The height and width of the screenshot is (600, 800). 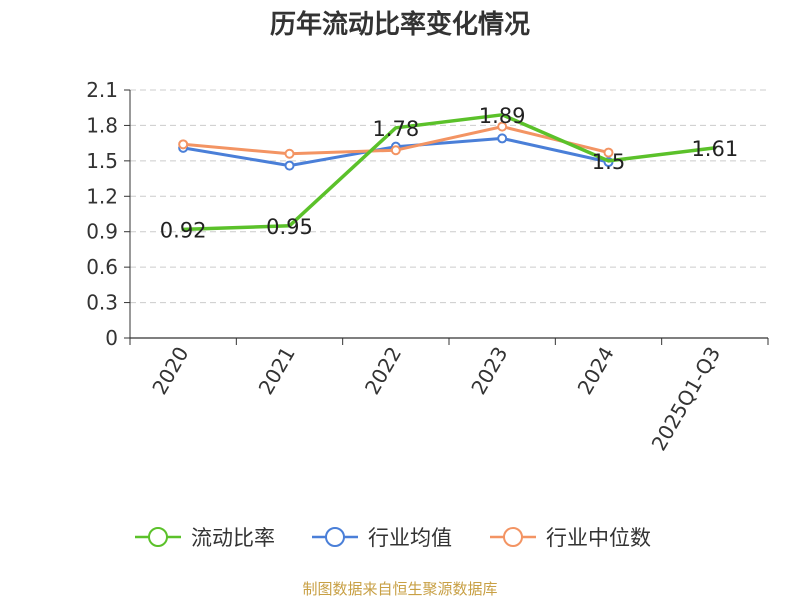 What do you see at coordinates (102, 196) in the screenshot?
I see `y-tick-label: 1.2` at bounding box center [102, 196].